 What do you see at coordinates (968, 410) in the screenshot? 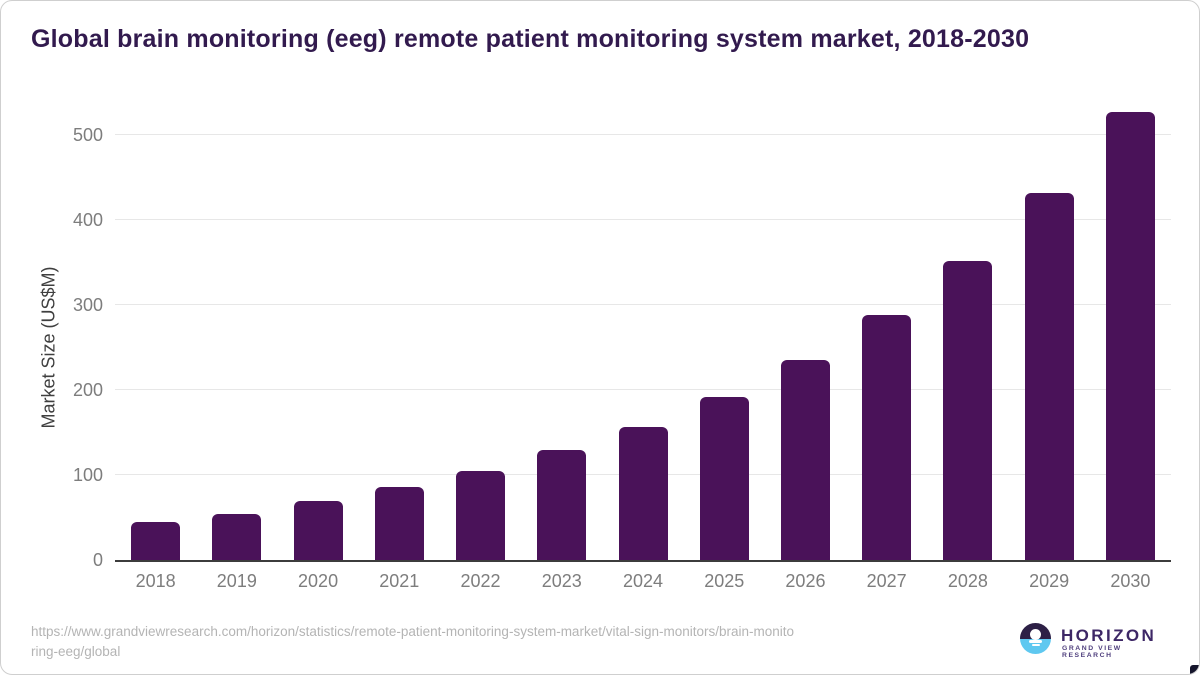
I see `bar-2028` at bounding box center [968, 410].